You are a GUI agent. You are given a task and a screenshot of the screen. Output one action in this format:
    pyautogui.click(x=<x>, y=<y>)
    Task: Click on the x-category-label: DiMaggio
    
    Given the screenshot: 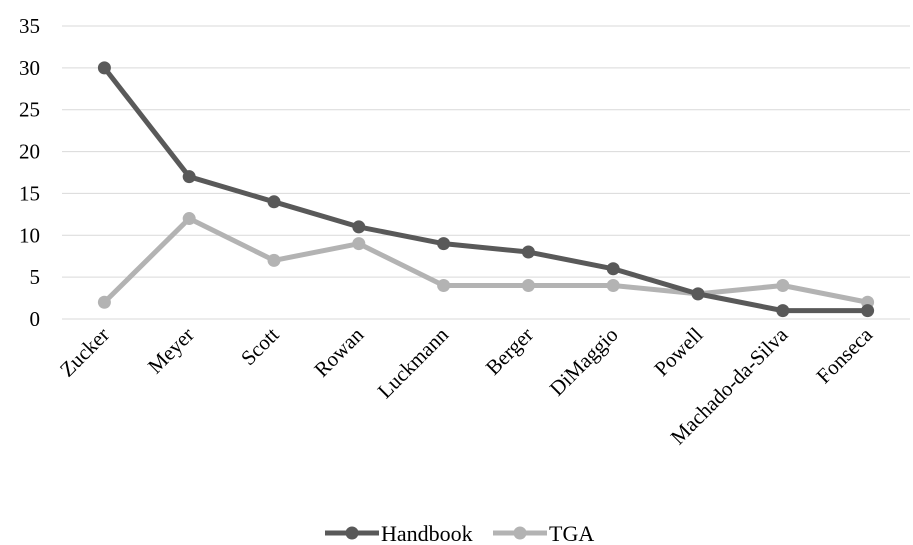 What is the action you would take?
    pyautogui.click(x=584, y=362)
    